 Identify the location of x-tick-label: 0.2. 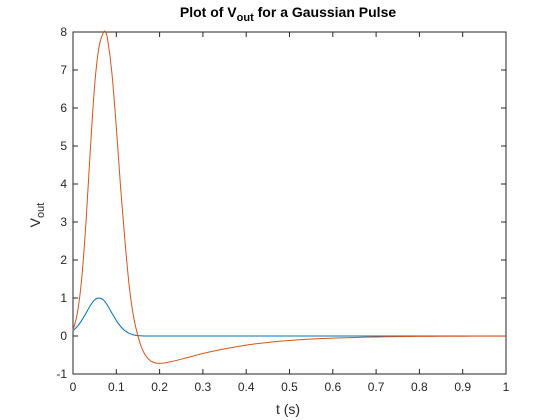
(159, 387).